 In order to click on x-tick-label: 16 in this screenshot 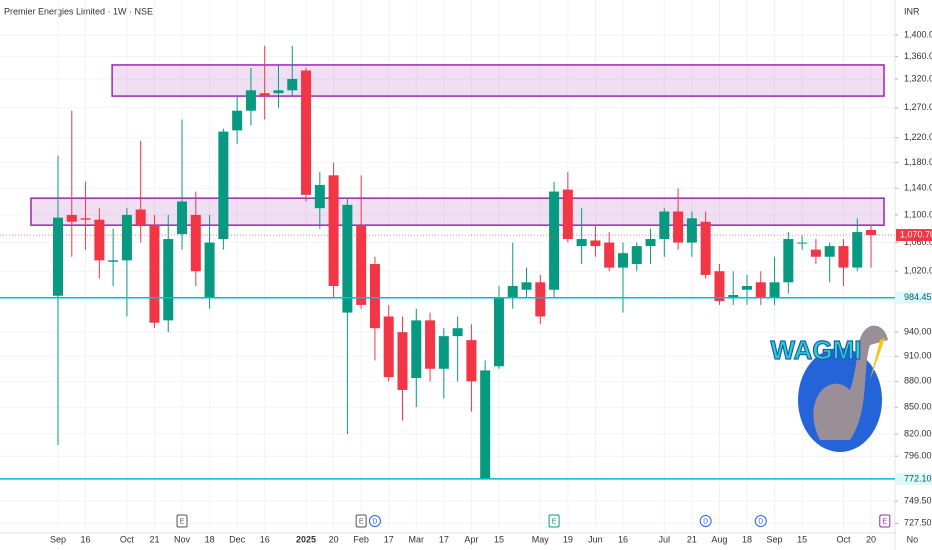, I will do `click(265, 539)`.